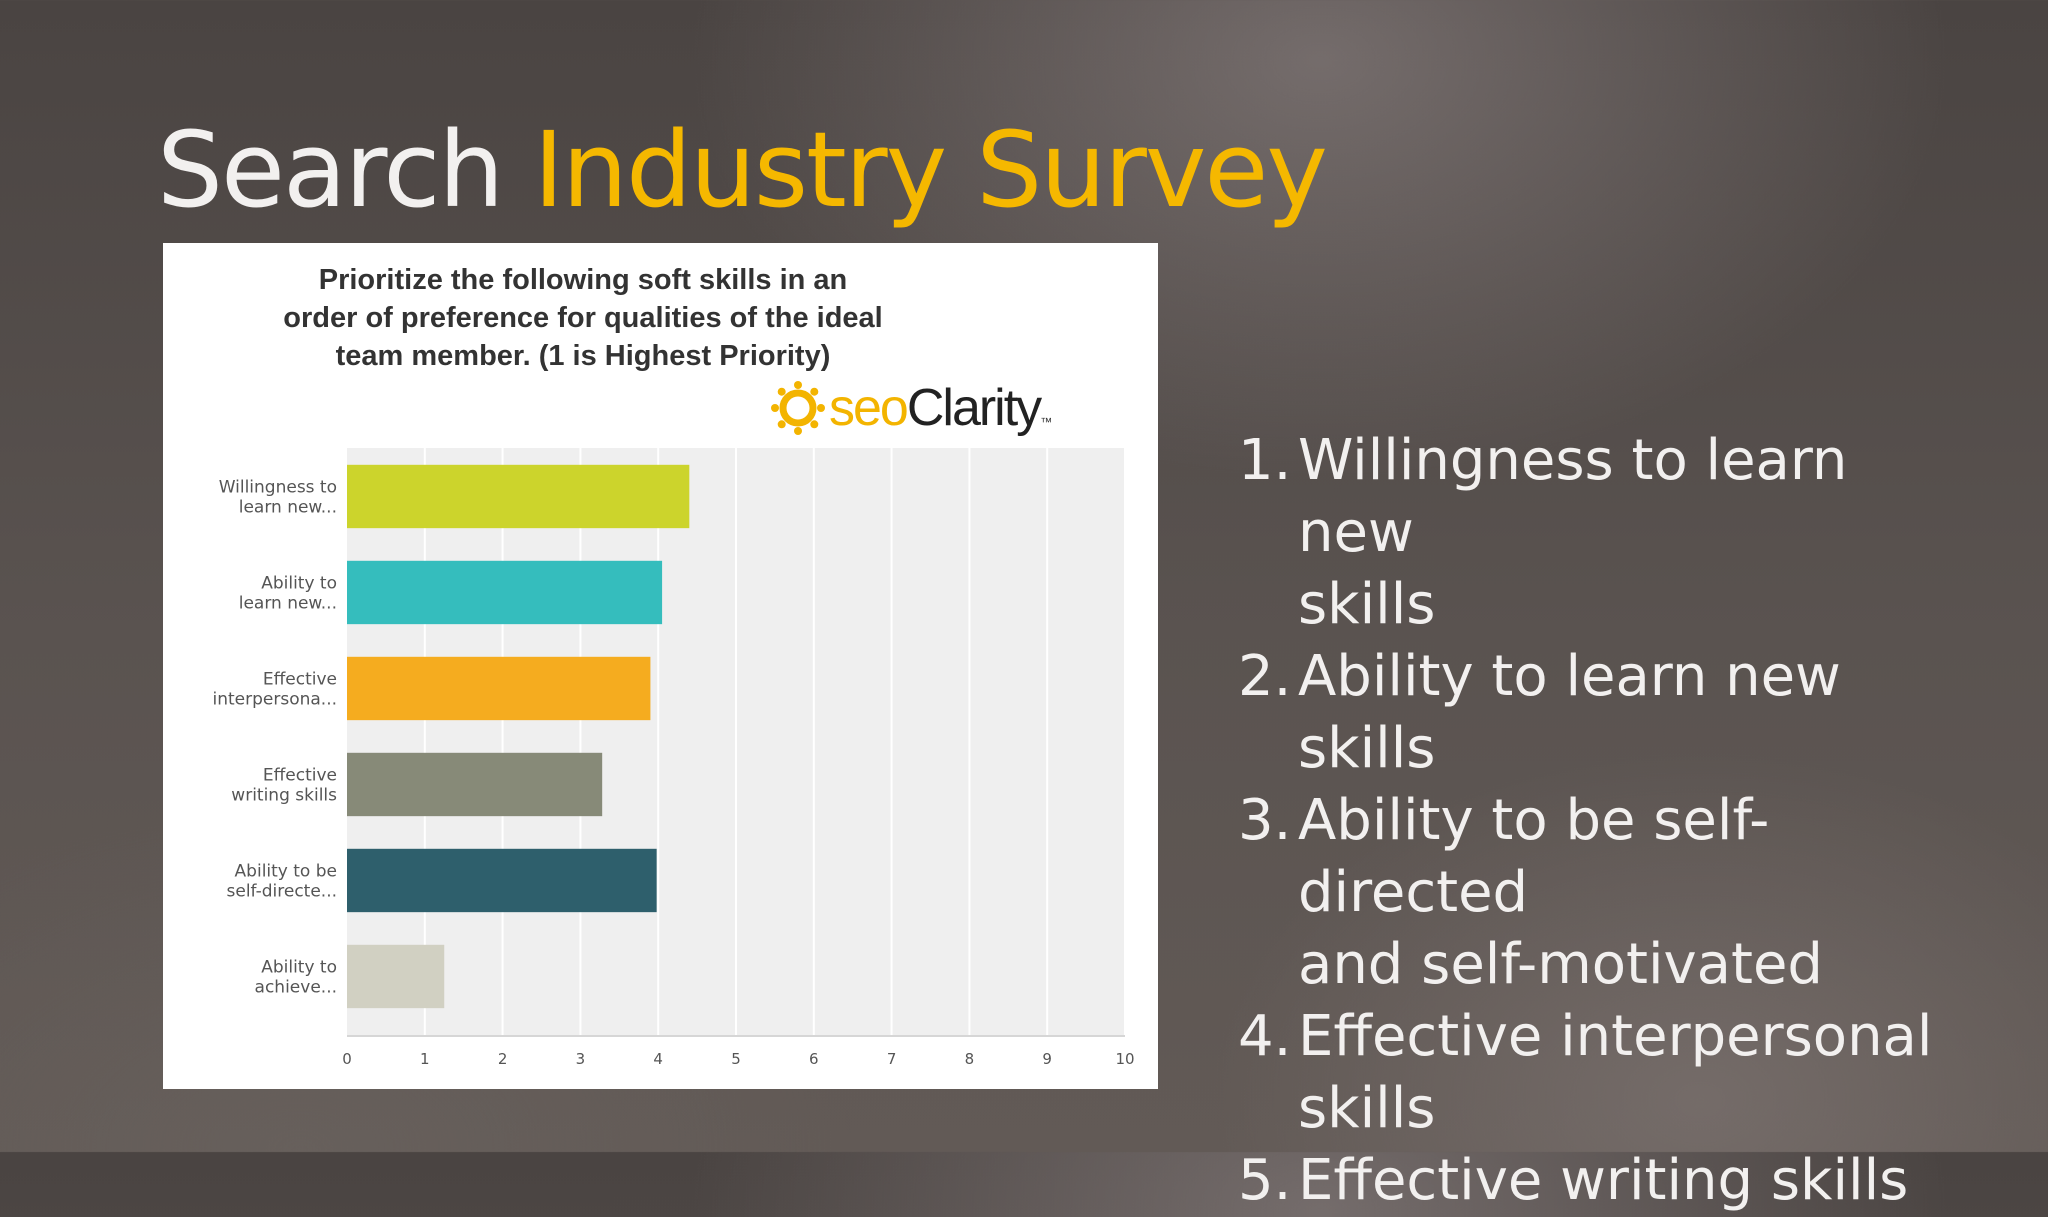  I want to click on category-label: writing skills, so click(284, 795).